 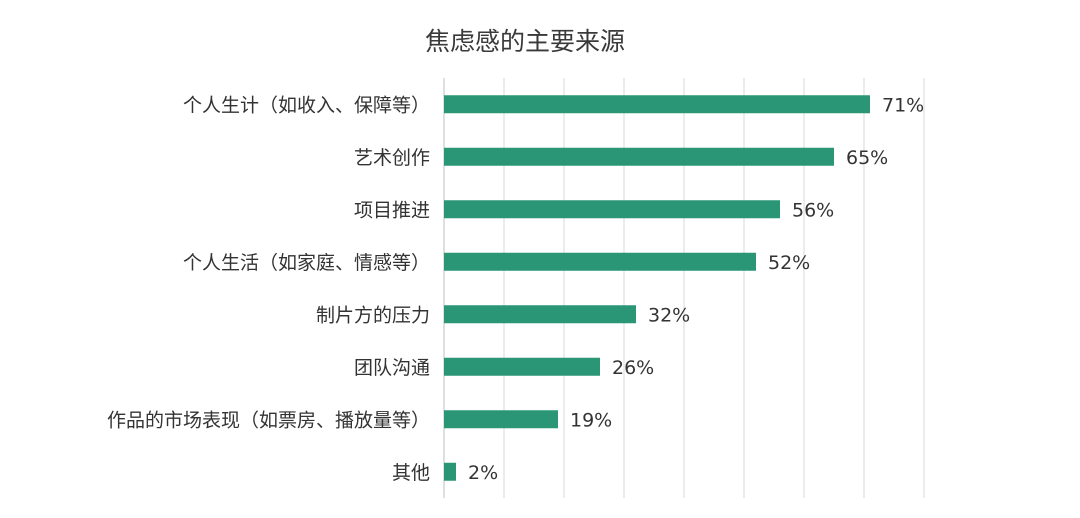 What do you see at coordinates (867, 158) in the screenshot?
I see `value-label: 65%` at bounding box center [867, 158].